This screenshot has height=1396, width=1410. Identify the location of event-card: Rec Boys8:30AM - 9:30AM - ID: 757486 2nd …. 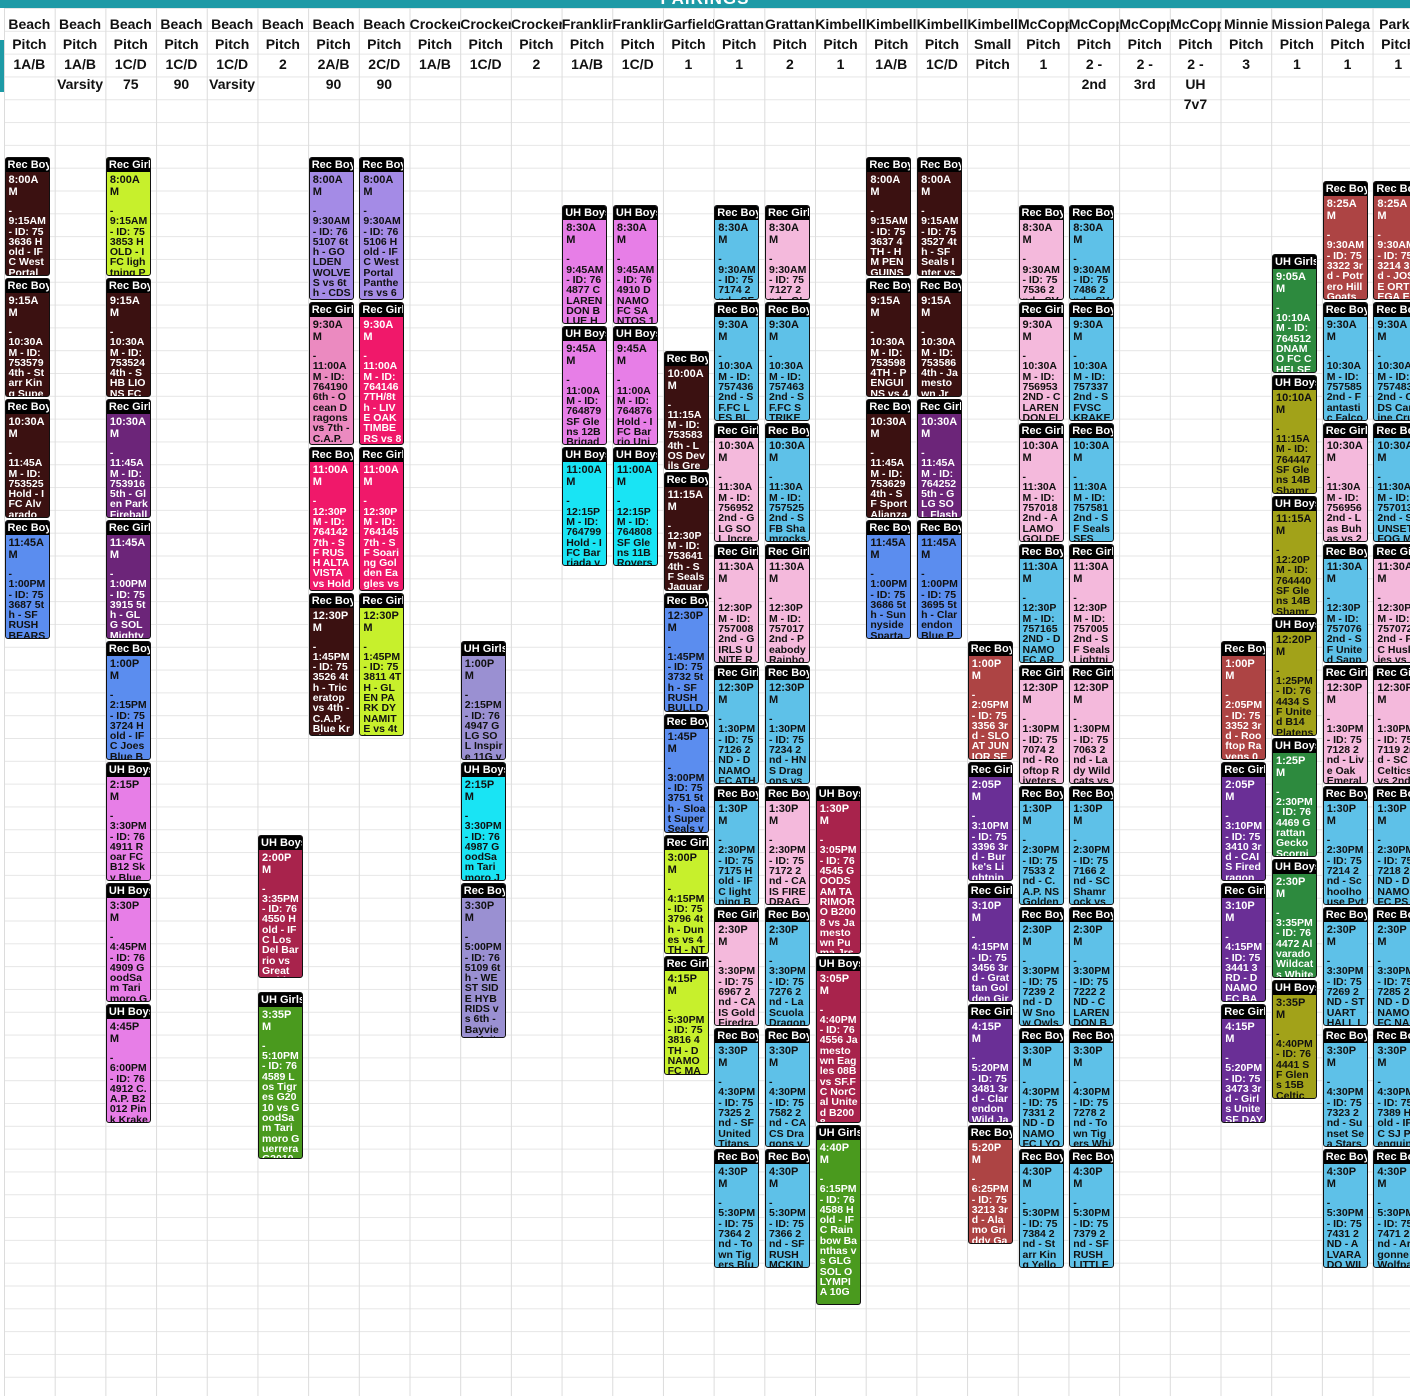
(1092, 253).